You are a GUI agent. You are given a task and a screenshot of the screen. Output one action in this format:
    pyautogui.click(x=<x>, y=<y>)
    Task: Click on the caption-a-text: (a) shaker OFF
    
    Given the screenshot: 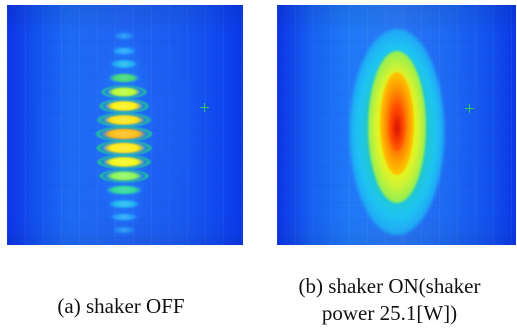 What is the action you would take?
    pyautogui.click(x=121, y=306)
    